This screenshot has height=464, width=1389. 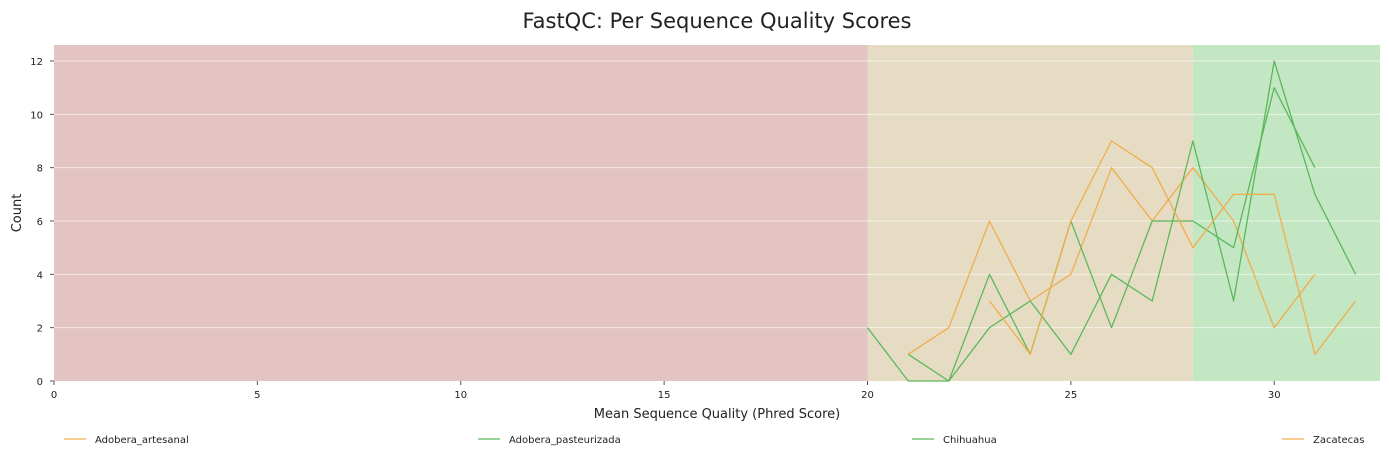 I want to click on y-tick-label: 6, so click(x=40, y=222).